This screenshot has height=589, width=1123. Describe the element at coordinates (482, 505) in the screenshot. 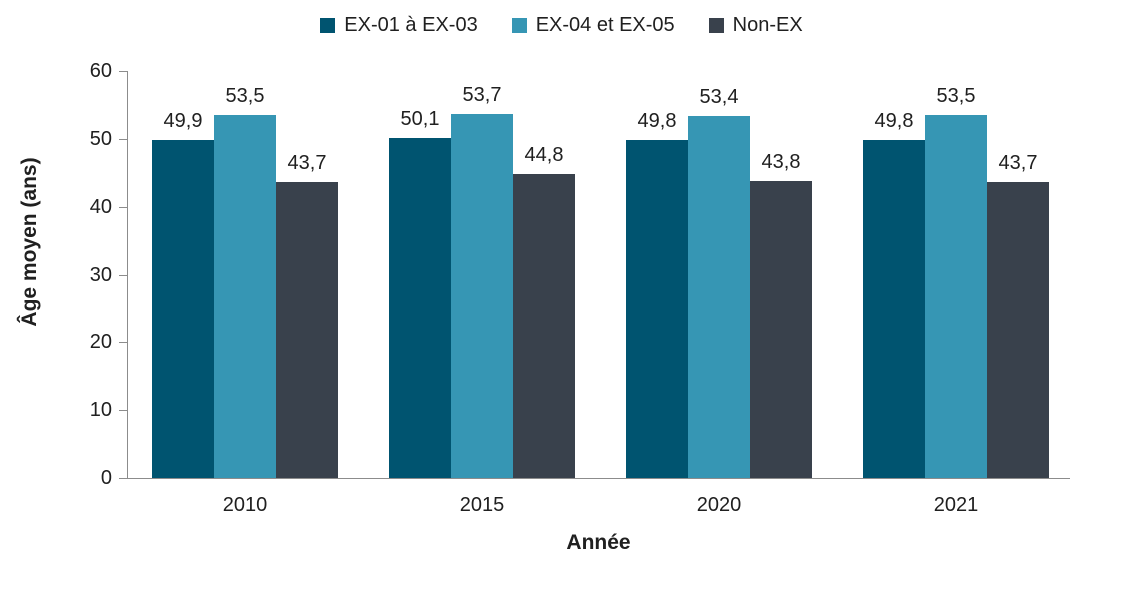

I see `x-category-label: 2015` at that location.